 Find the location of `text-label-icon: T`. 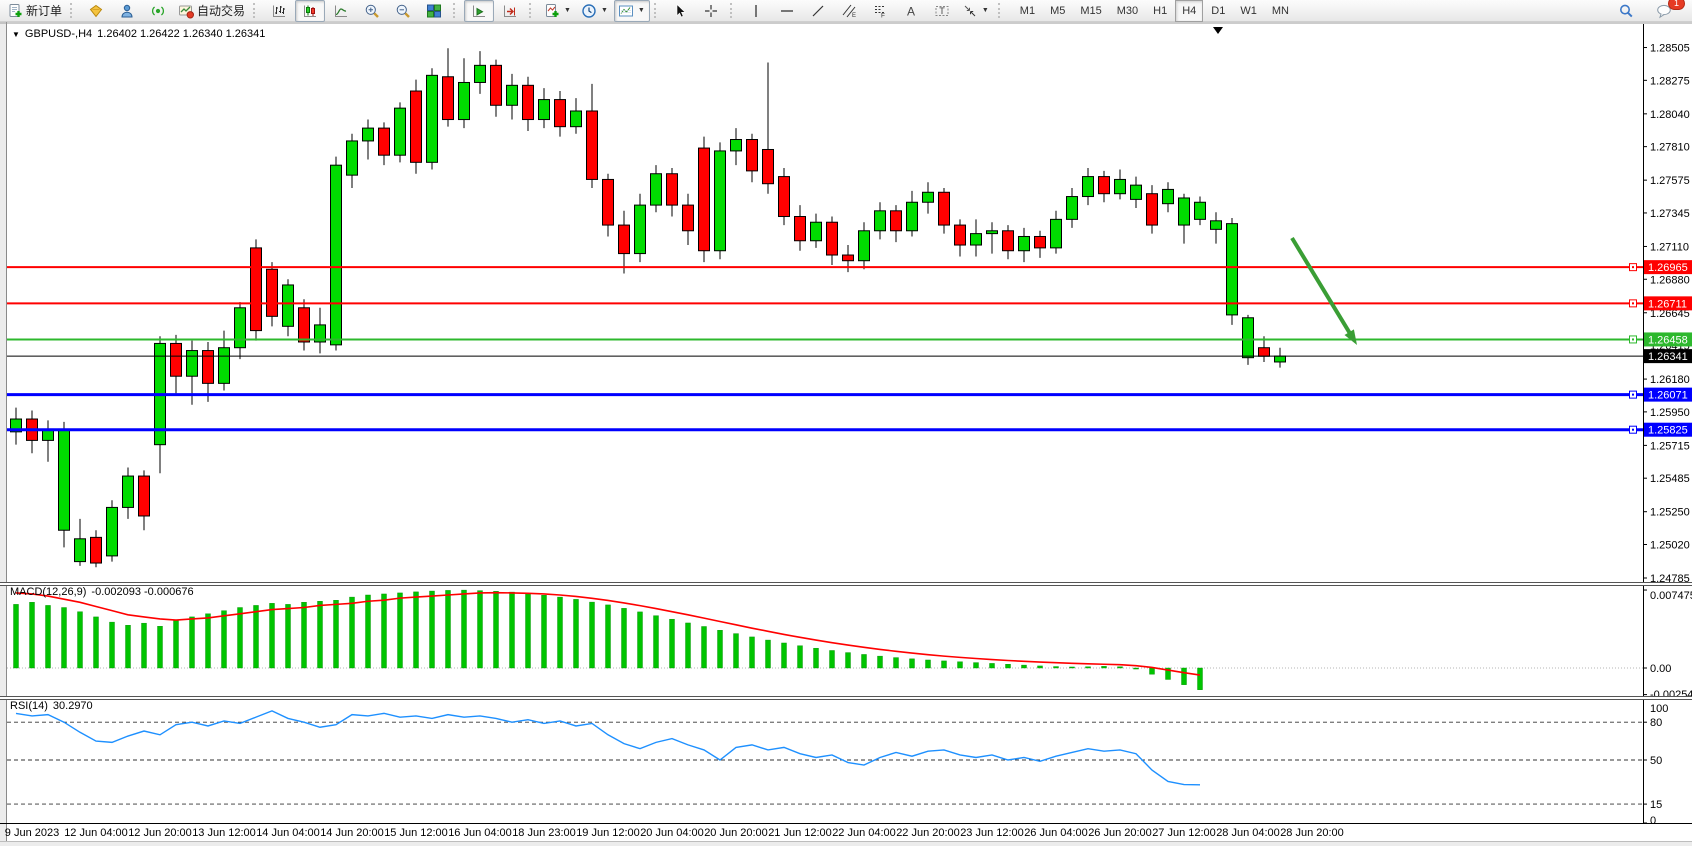

text-label-icon: T is located at coordinates (942, 11).